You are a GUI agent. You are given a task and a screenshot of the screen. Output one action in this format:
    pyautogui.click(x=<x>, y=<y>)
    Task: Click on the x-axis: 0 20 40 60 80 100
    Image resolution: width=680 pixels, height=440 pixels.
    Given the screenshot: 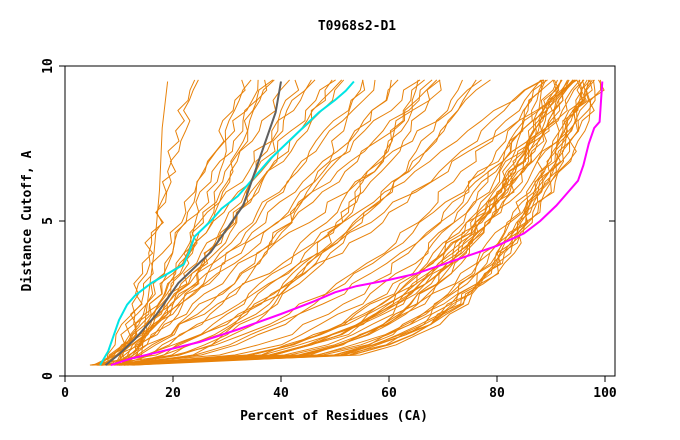 What is the action you would take?
    pyautogui.click(x=339, y=388)
    